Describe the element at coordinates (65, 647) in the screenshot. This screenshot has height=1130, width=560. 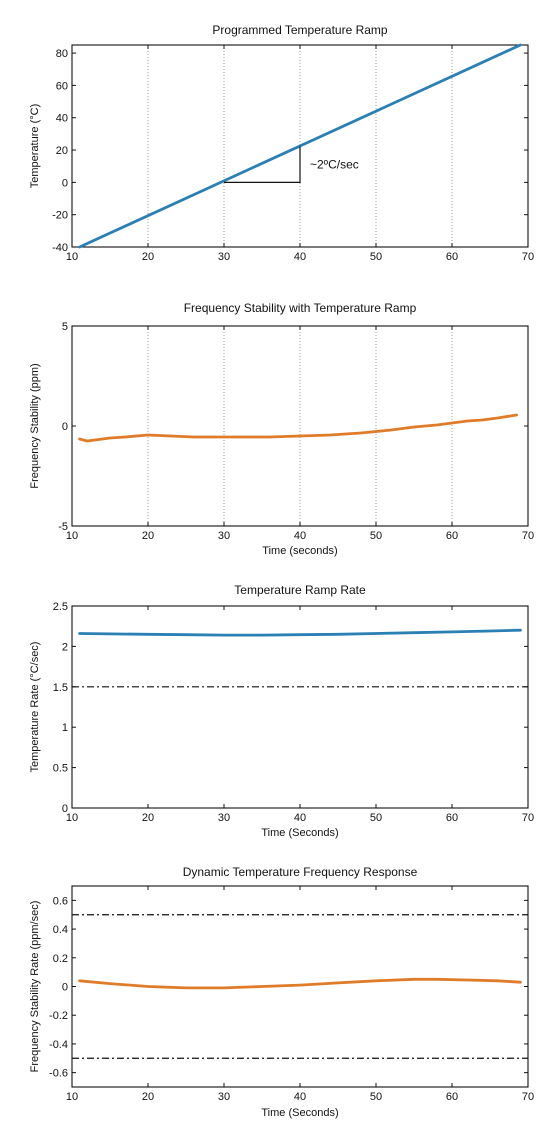
I see `chart3-ytick-label: 2` at that location.